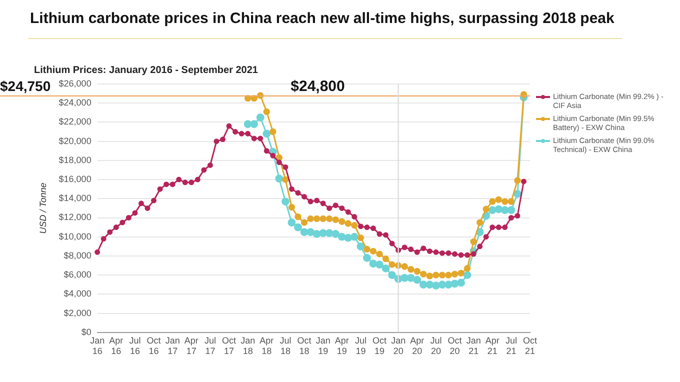 Image resolution: width=680 pixels, height=382 pixels. What do you see at coordinates (86, 331) in the screenshot?
I see `y-tick-label: $0` at bounding box center [86, 331].